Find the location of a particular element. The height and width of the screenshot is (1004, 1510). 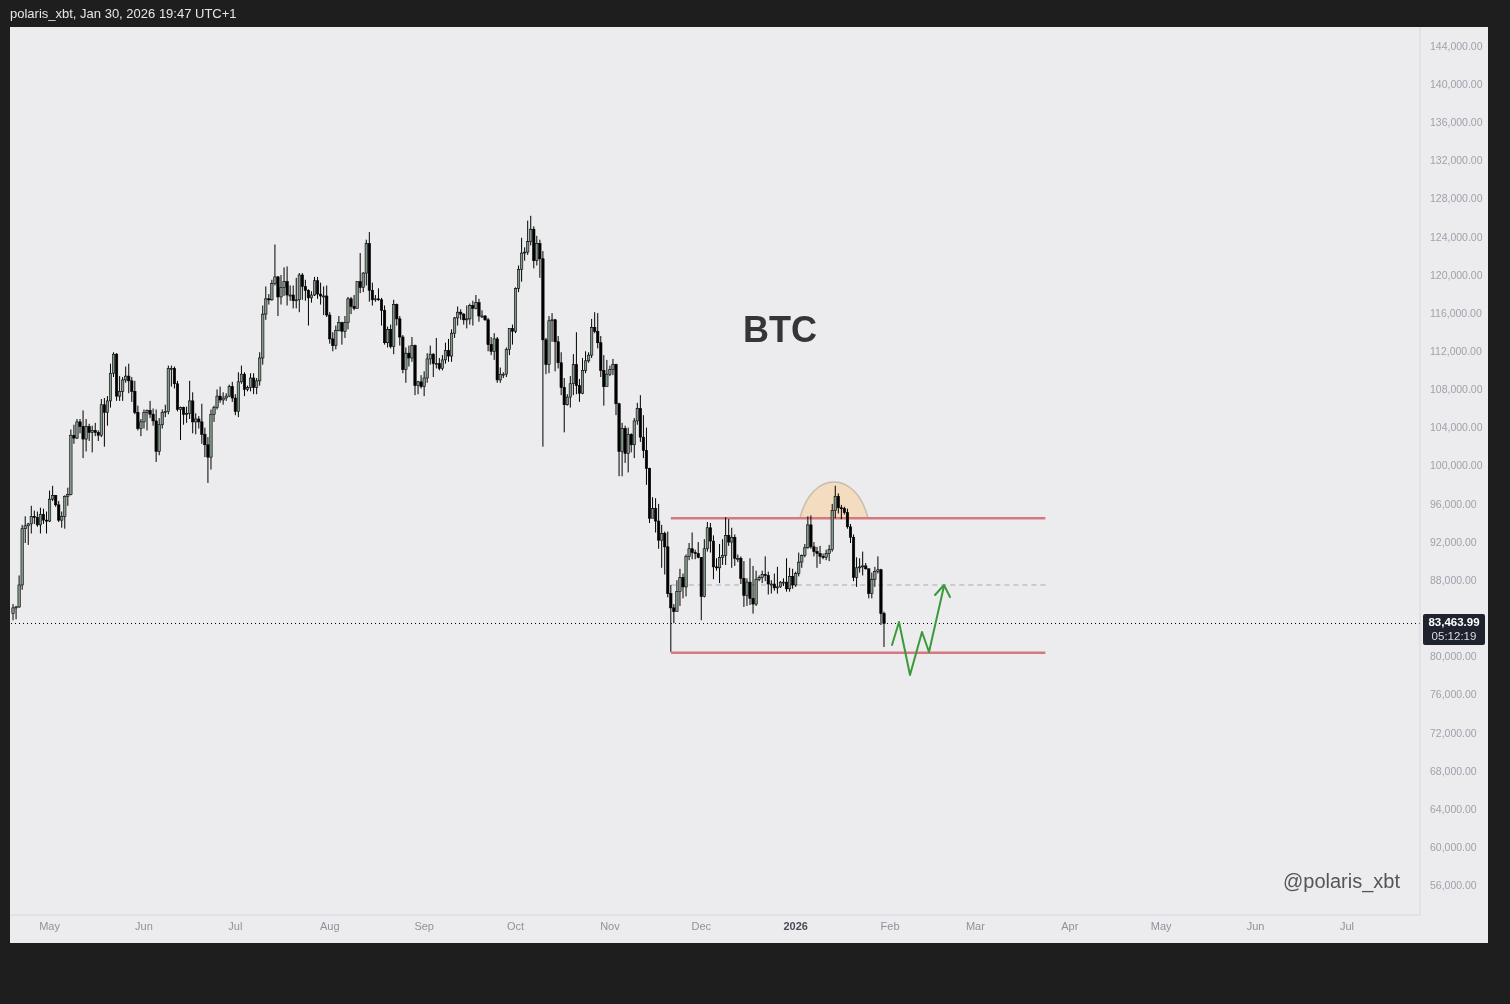

y-tick-label: 88,000.00 is located at coordinates (1453, 579).